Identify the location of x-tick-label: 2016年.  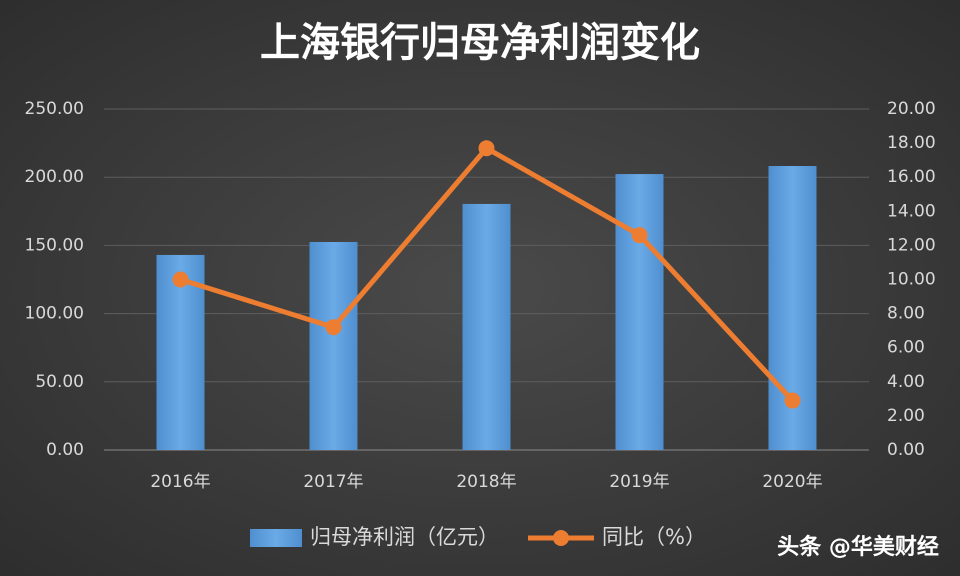
(180, 482).